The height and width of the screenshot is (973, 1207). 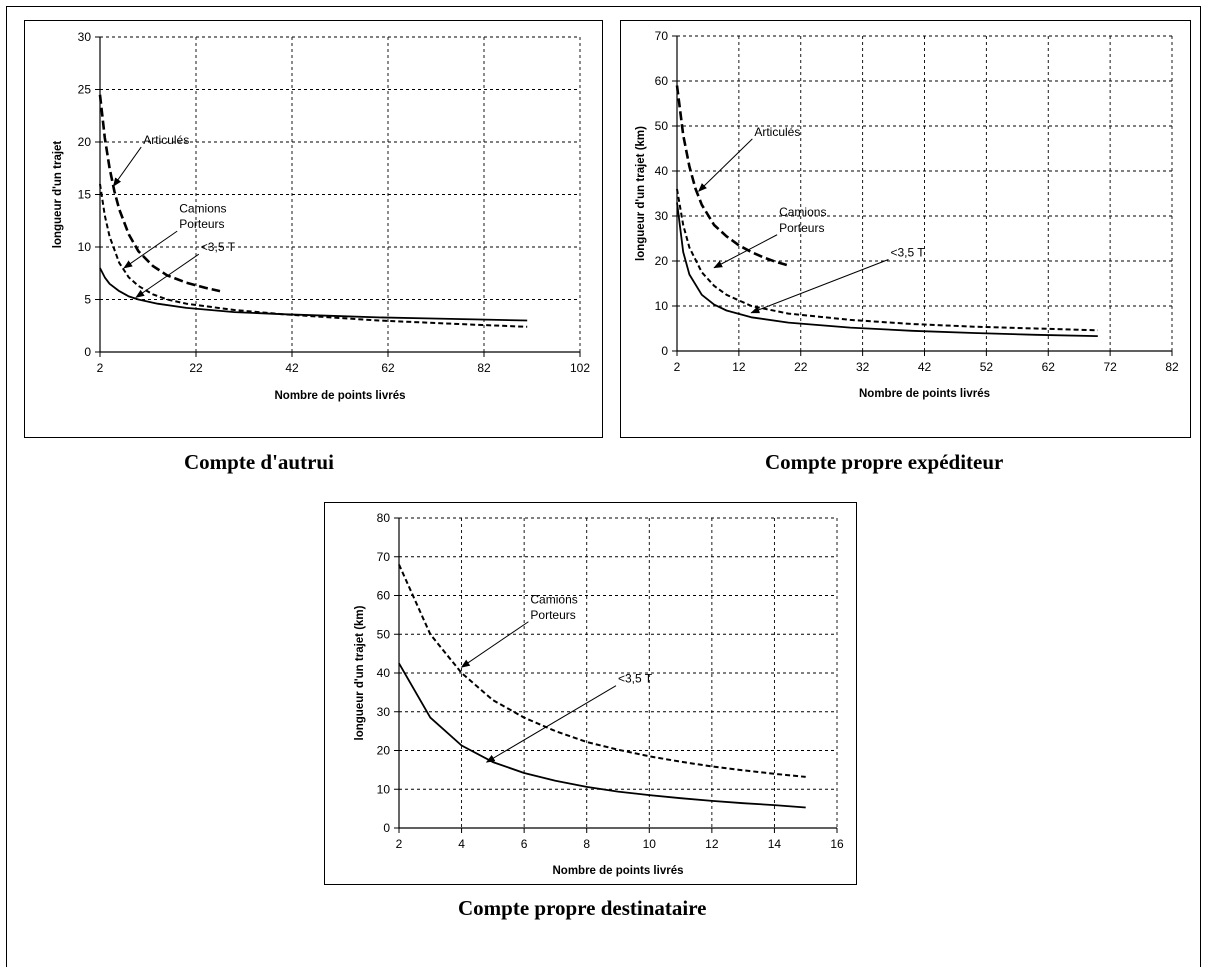 I want to click on x-tick-label: 10, so click(x=650, y=844).